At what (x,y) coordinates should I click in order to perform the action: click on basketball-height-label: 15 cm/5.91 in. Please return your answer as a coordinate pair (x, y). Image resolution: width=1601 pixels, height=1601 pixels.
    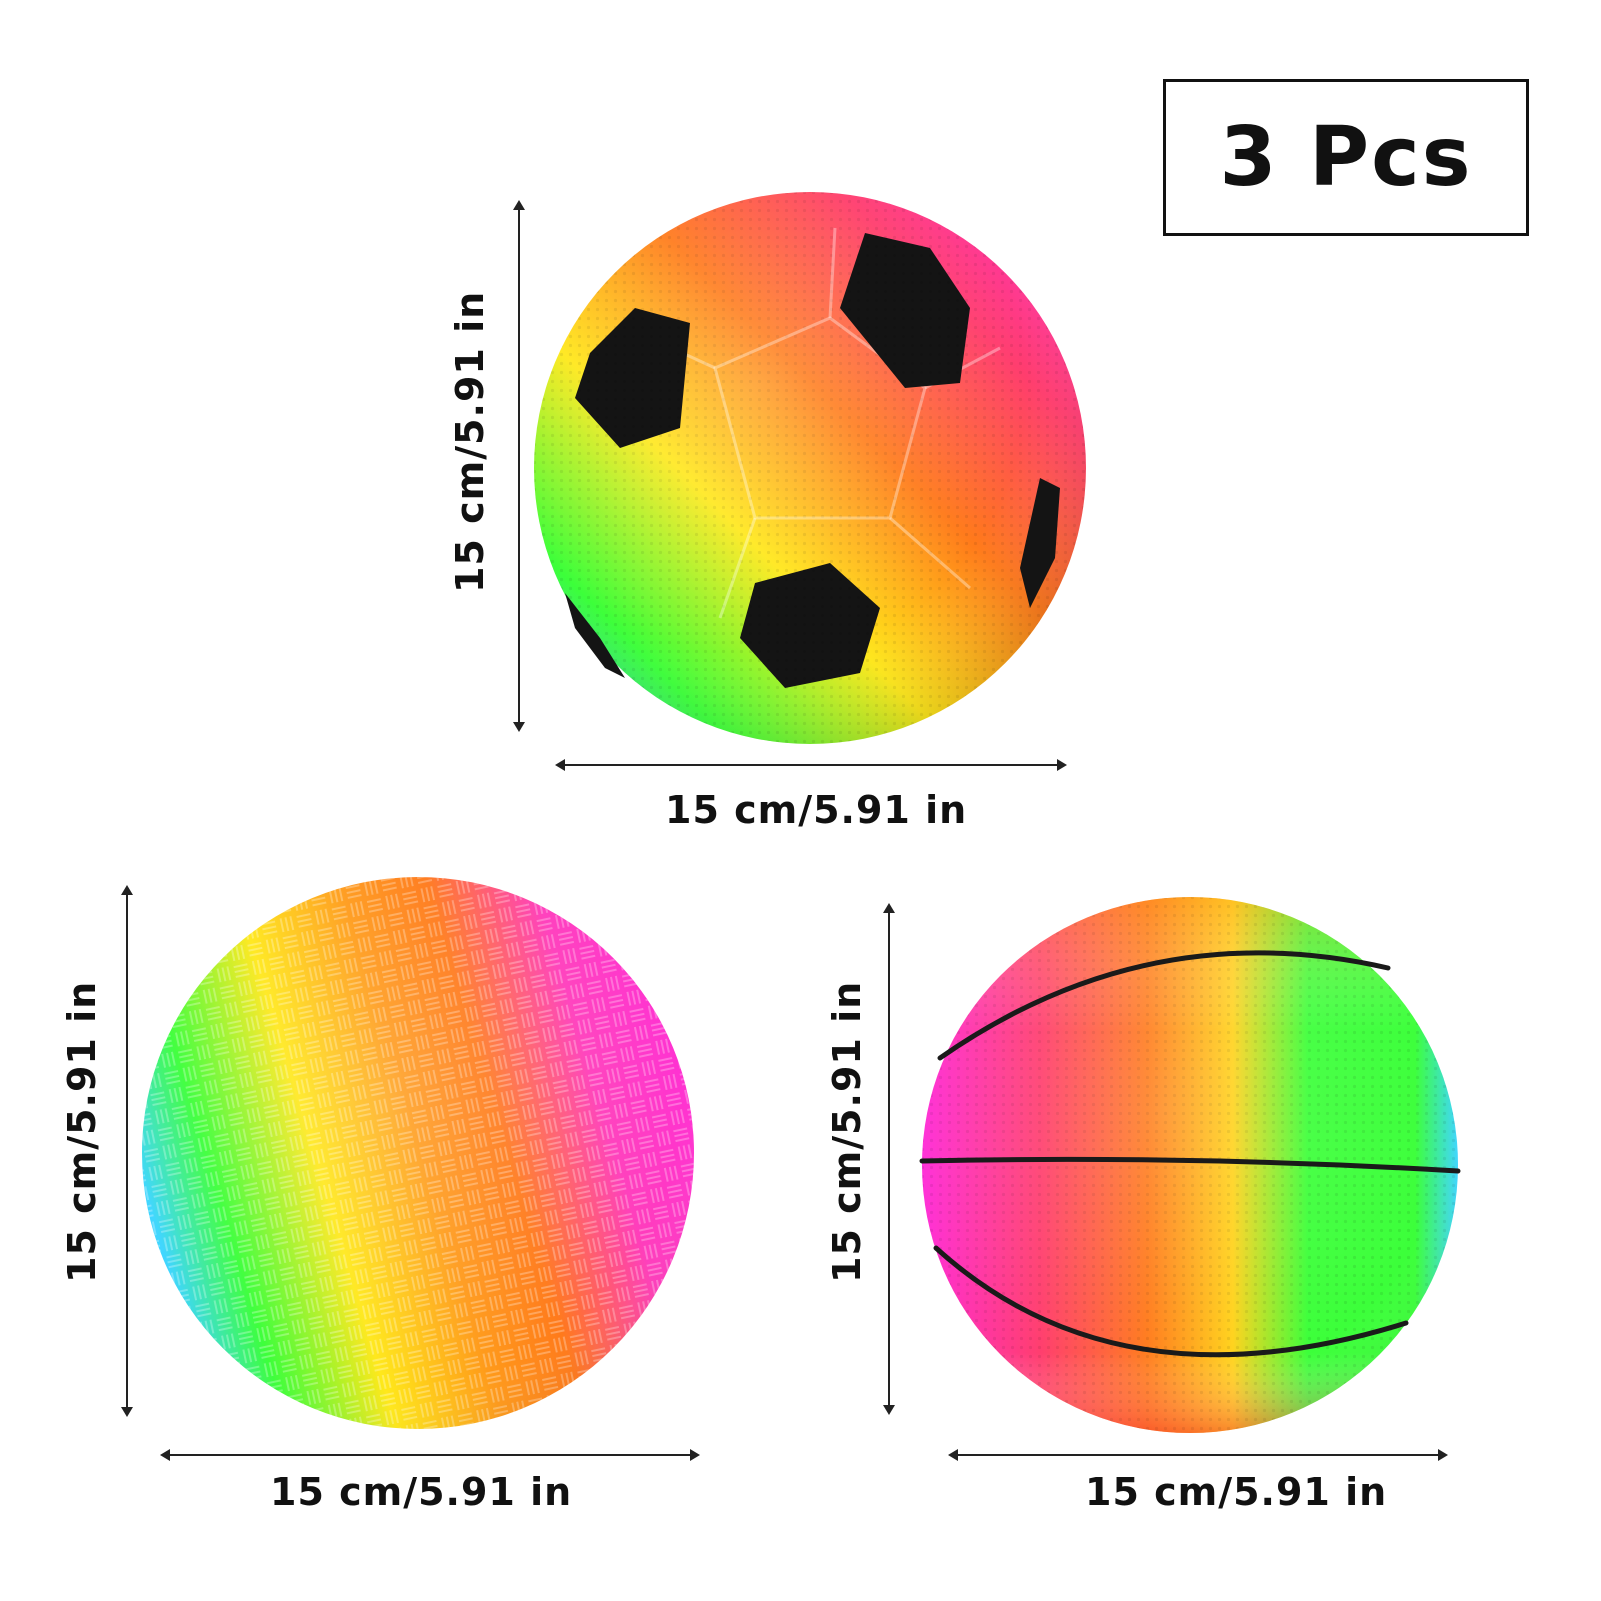
    Looking at the image, I should click on (847, 1131).